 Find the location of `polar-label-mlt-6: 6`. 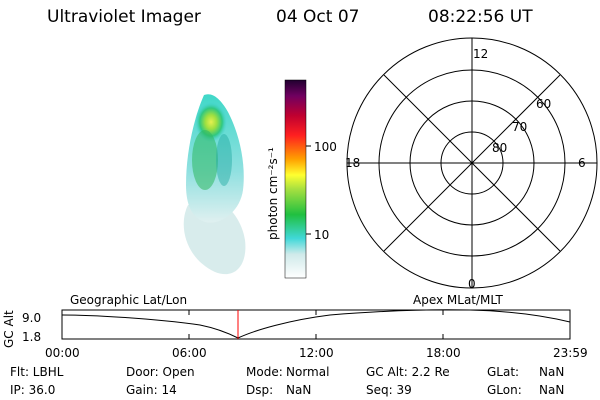

polar-label-mlt-6: 6 is located at coordinates (582, 163).